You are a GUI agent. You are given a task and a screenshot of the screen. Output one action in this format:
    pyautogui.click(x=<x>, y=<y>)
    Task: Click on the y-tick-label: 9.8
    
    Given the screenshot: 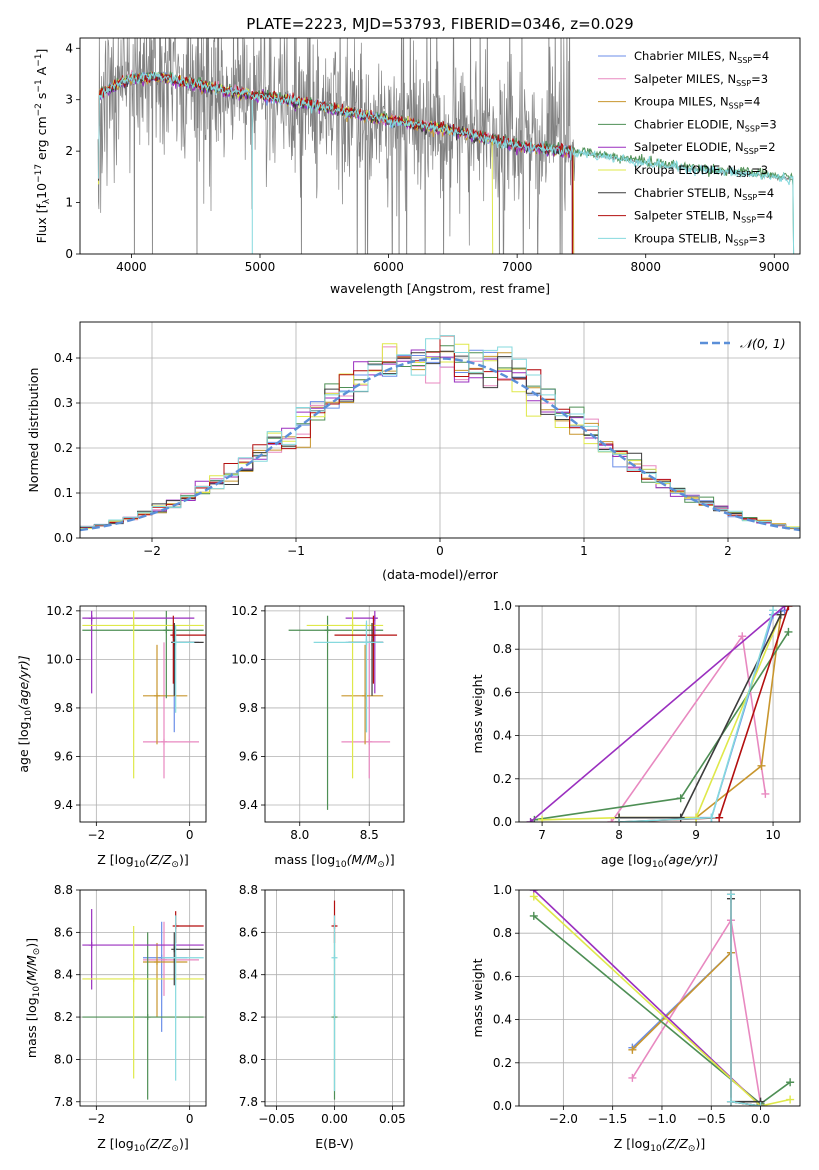 What is the action you would take?
    pyautogui.click(x=248, y=708)
    